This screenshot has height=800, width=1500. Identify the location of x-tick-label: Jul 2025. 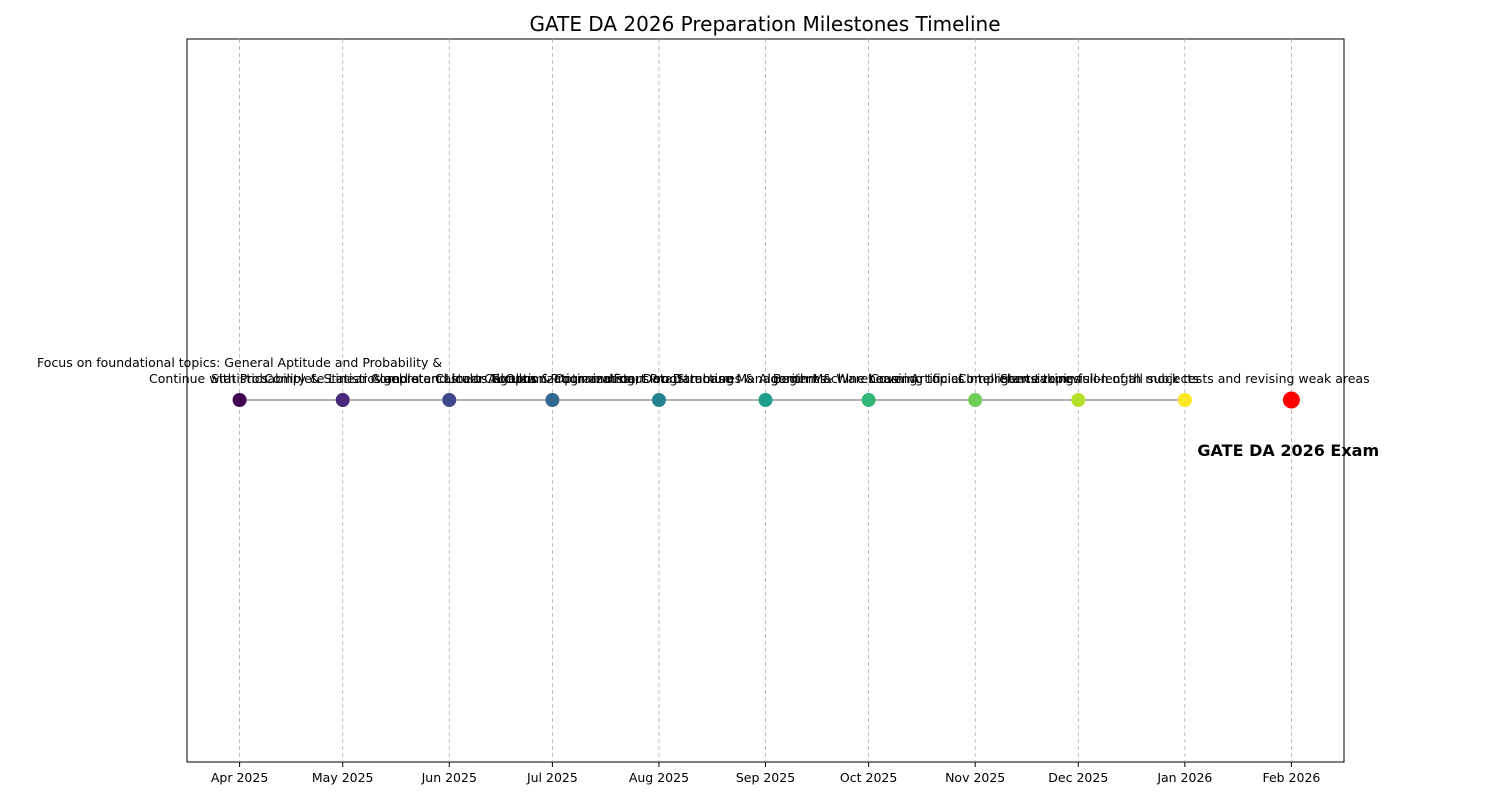
(552, 777).